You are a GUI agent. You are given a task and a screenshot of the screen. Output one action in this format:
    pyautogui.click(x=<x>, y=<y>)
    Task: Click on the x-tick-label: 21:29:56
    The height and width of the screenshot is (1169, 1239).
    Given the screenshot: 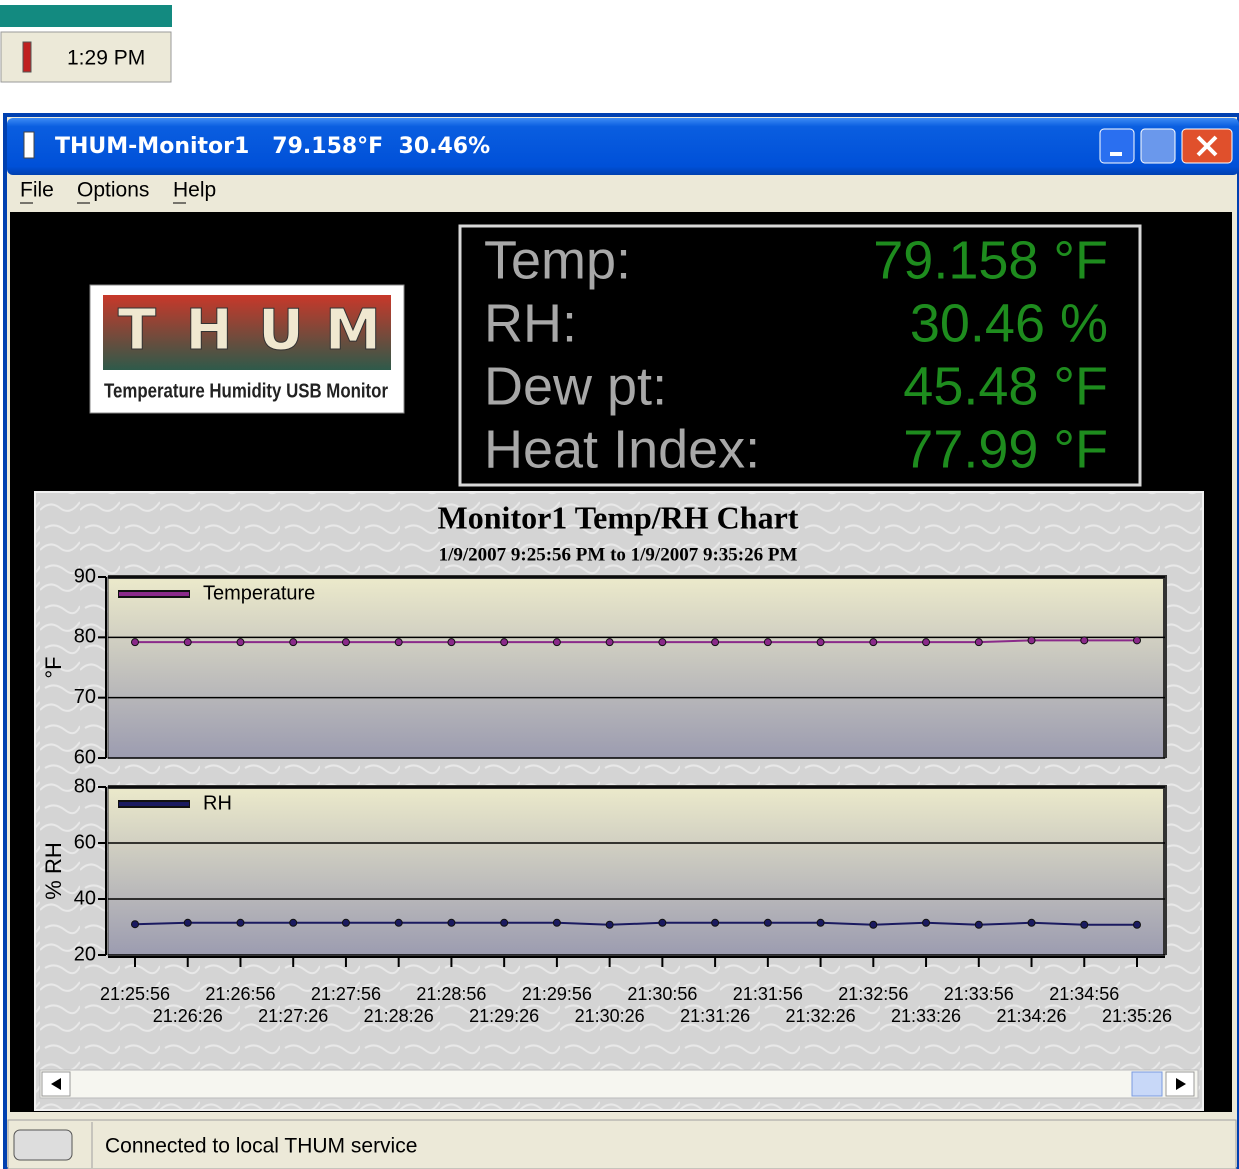 What is the action you would take?
    pyautogui.click(x=557, y=994)
    